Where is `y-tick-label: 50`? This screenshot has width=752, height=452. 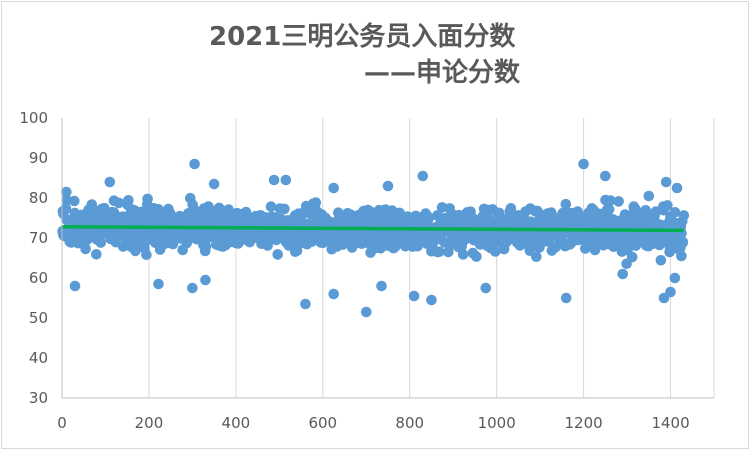
y-tick-label: 50 is located at coordinates (38, 318).